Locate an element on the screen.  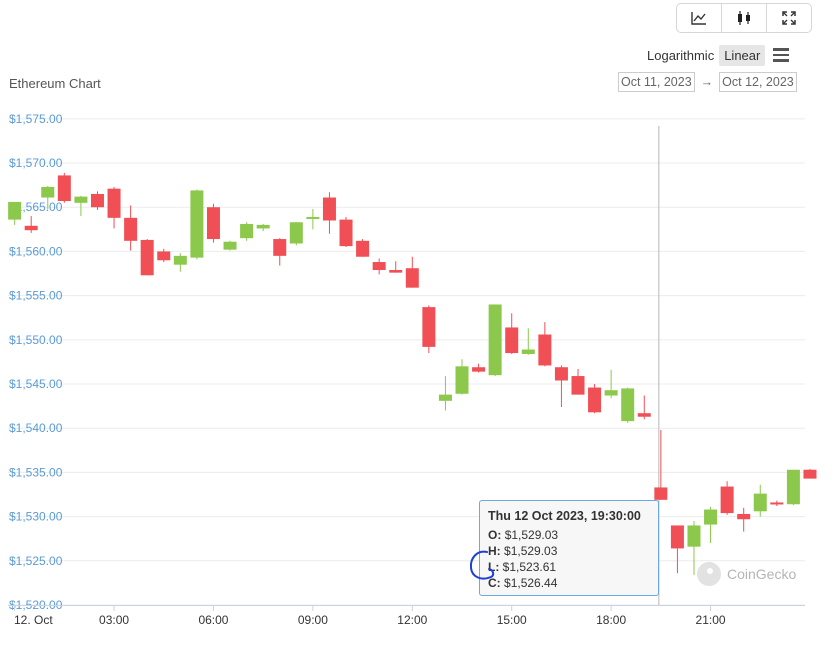
tooltip-title: Thu 12 Oct 2023, 19:30:00 is located at coordinates (564, 516).